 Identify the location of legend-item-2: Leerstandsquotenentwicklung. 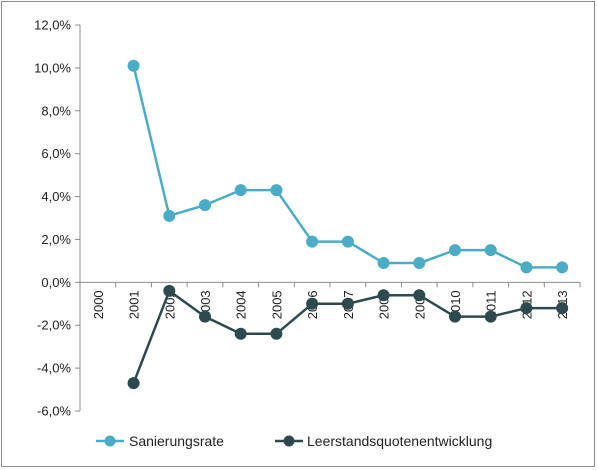
(383, 441).